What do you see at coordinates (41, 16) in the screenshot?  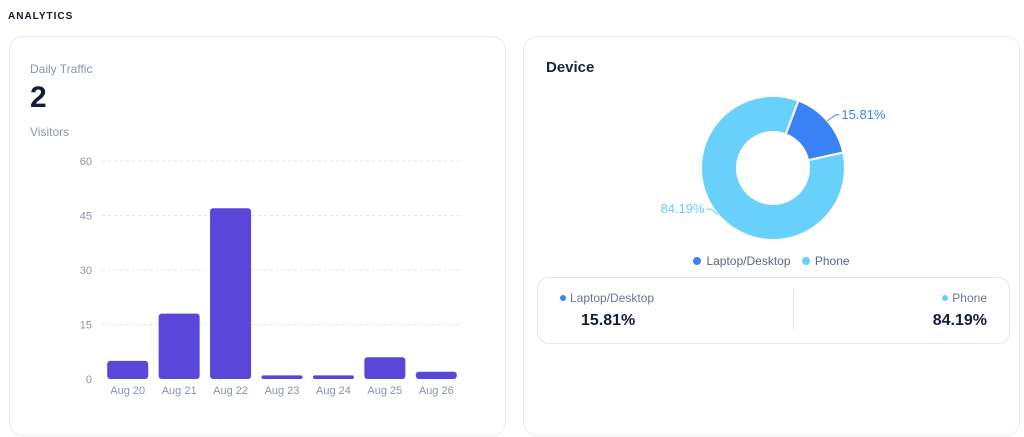 I see `section-title: ANALYTICS` at bounding box center [41, 16].